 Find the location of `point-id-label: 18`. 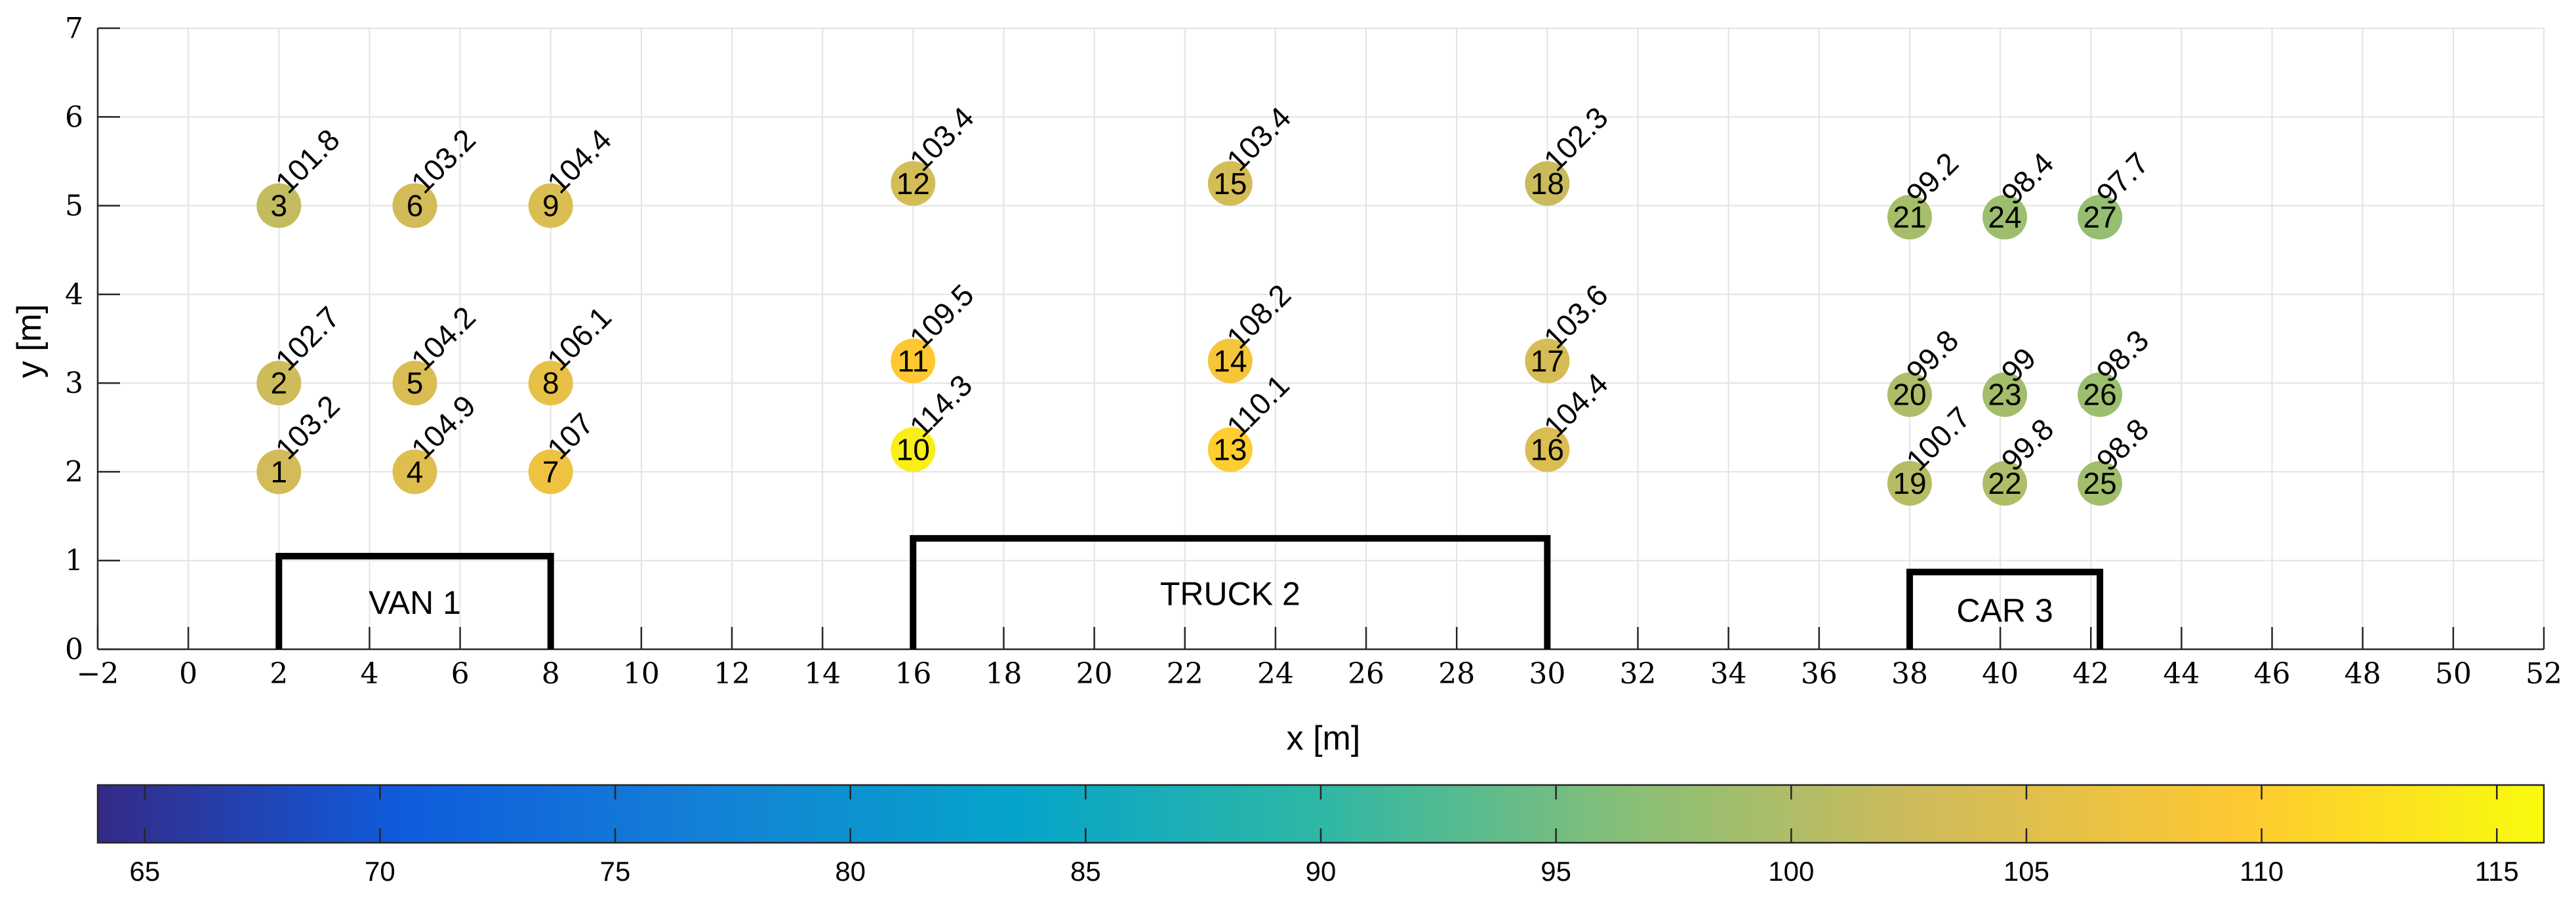

point-id-label: 18 is located at coordinates (1547, 184).